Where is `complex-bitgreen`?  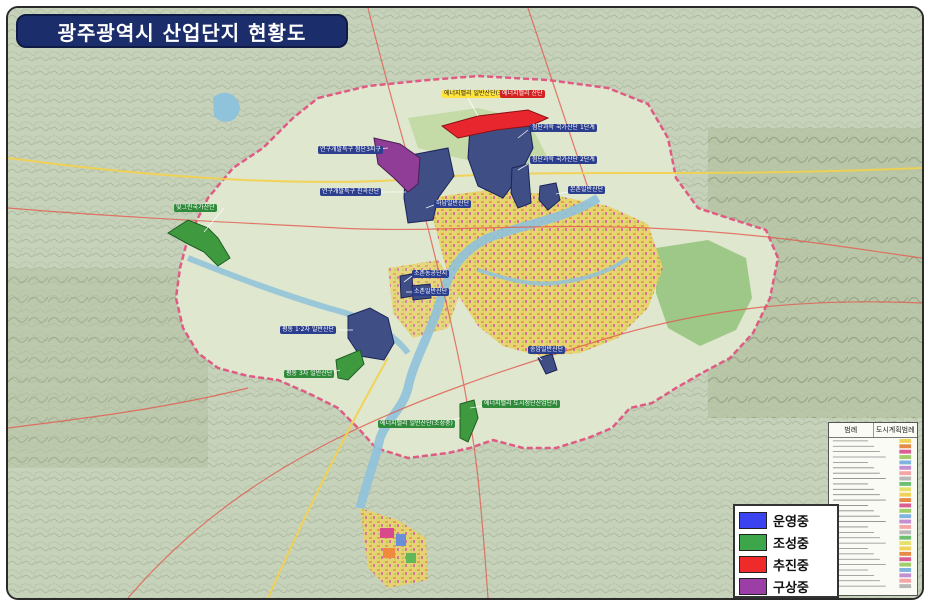
complex-bitgreen is located at coordinates (199, 243).